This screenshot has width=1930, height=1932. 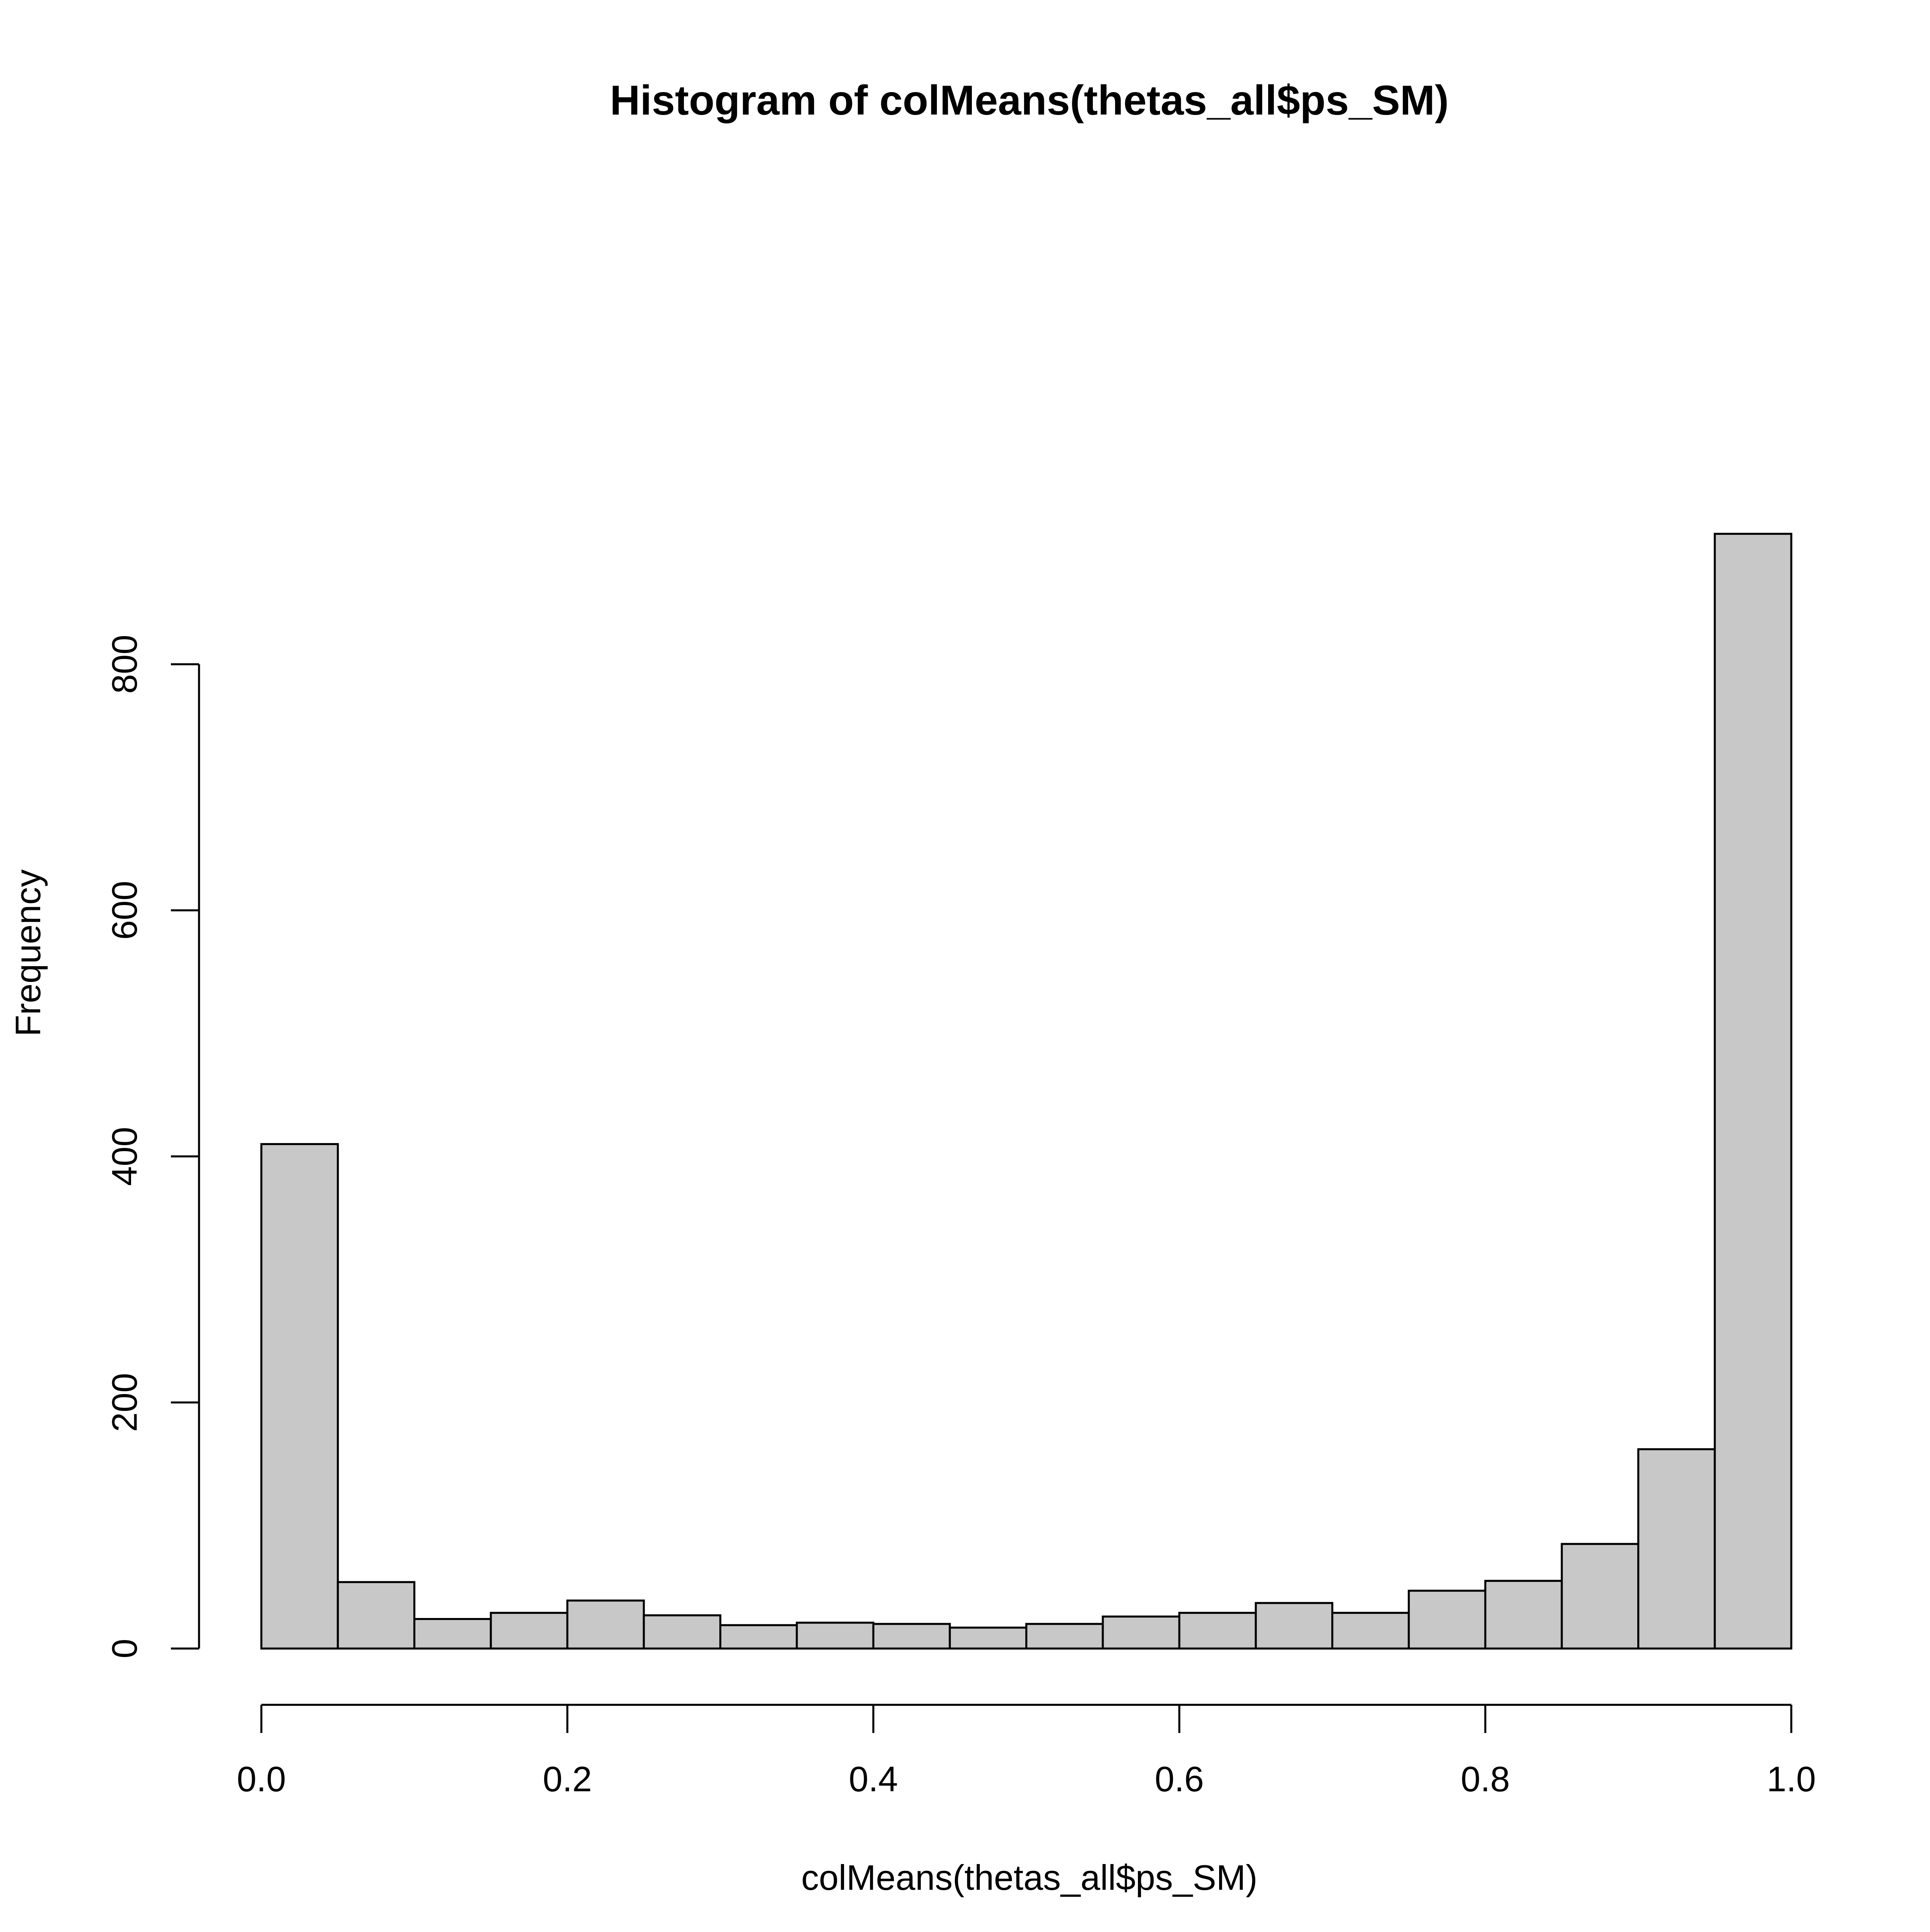 What do you see at coordinates (152, 1147) in the screenshot?
I see `y-axis: 0 200 400 600 800` at bounding box center [152, 1147].